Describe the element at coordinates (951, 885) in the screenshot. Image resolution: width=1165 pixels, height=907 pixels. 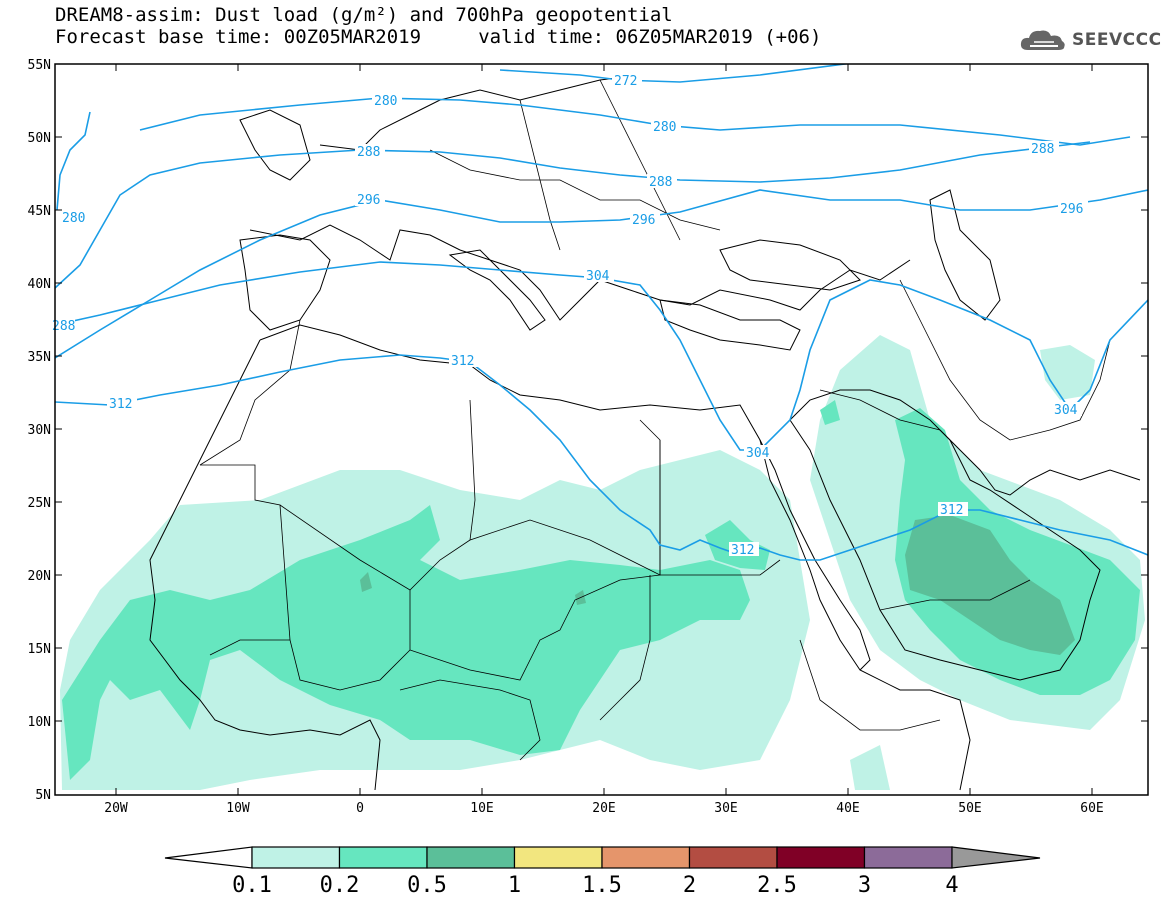
I see `legend-label-9: 4` at that location.